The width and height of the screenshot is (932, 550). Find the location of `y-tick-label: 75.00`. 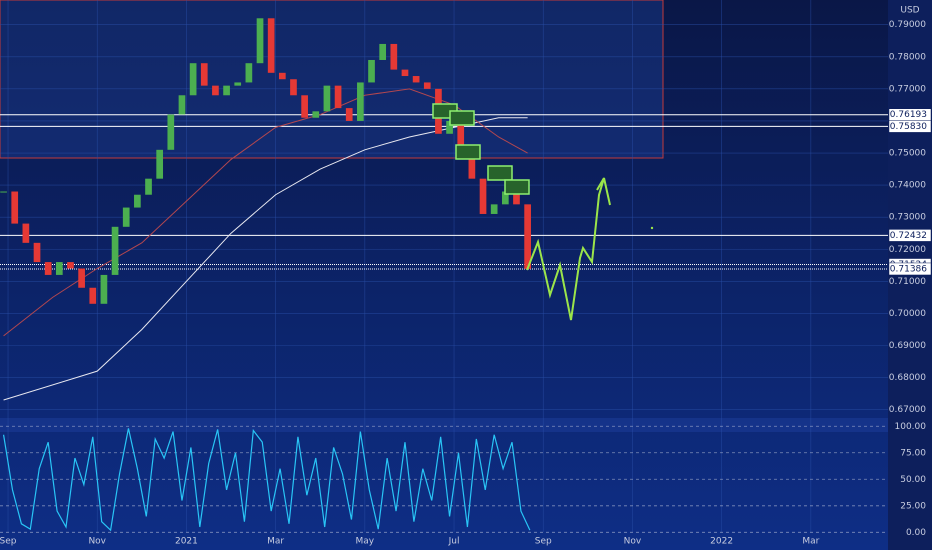

y-tick-label: 75.00 is located at coordinates (913, 453).